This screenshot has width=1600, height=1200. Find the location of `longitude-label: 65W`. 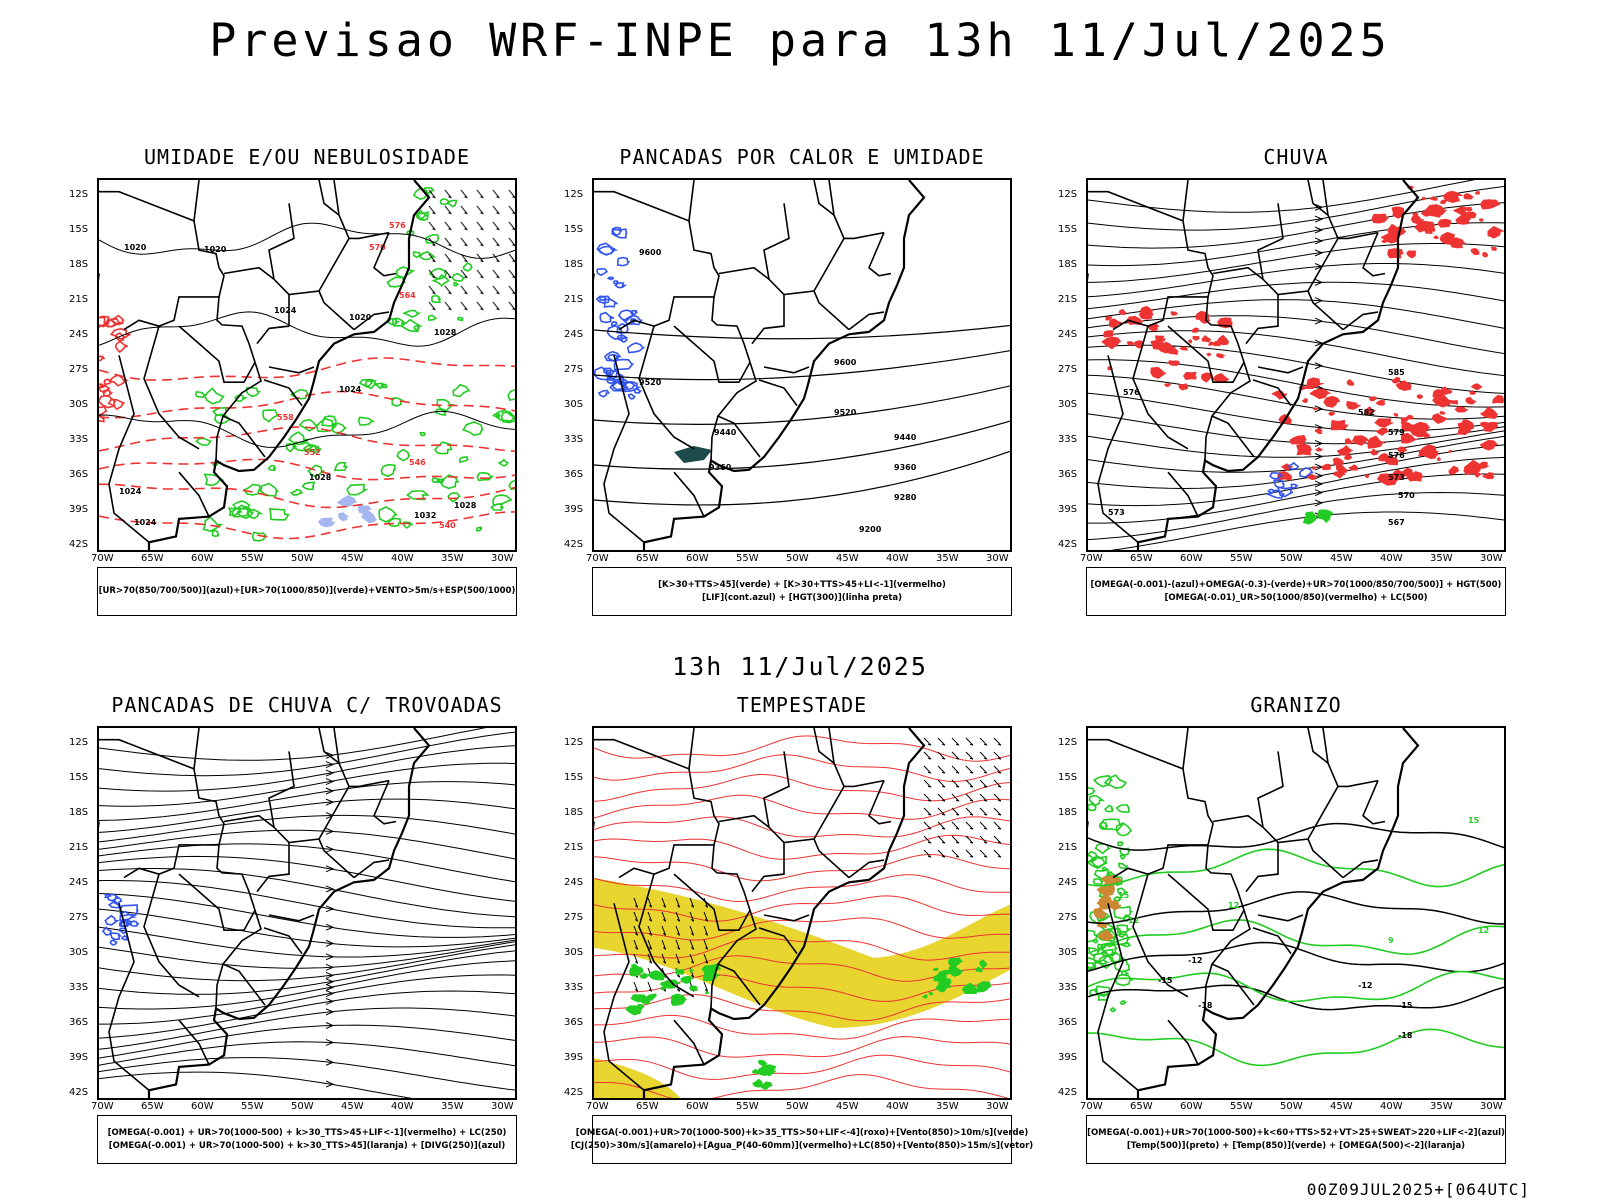

longitude-label: 65W is located at coordinates (647, 1106).